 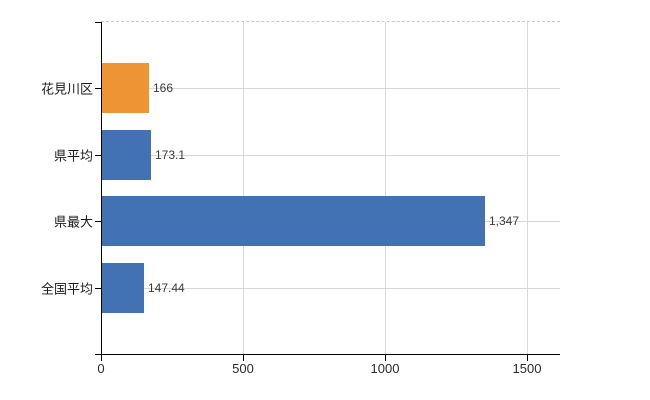 What do you see at coordinates (73, 156) in the screenshot?
I see `category-label: 県平均` at bounding box center [73, 156].